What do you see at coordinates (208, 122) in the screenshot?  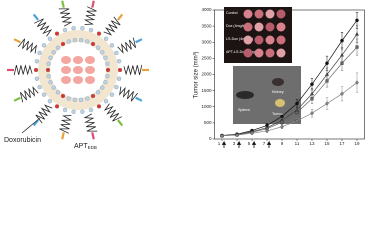 I see `y-tick-label: 500` at bounding box center [208, 122].